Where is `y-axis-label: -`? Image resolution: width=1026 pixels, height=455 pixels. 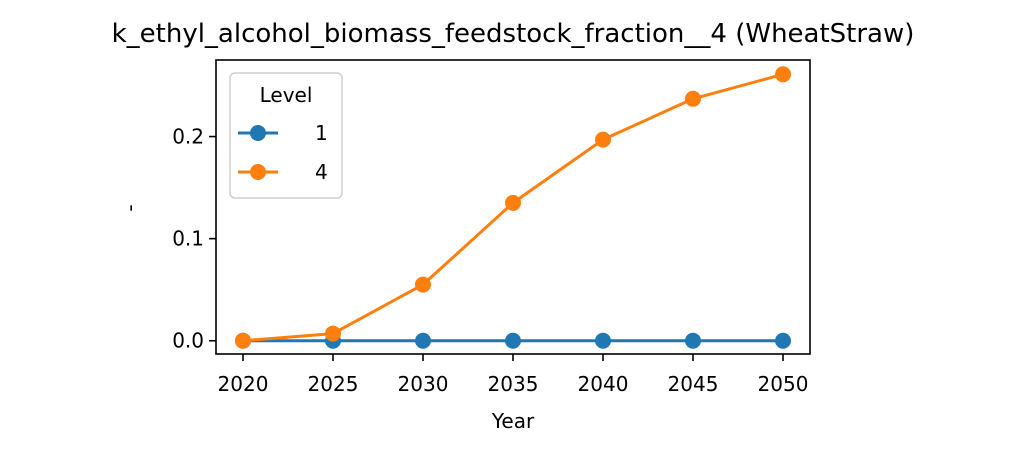 y-axis-label: - is located at coordinates (130, 207).